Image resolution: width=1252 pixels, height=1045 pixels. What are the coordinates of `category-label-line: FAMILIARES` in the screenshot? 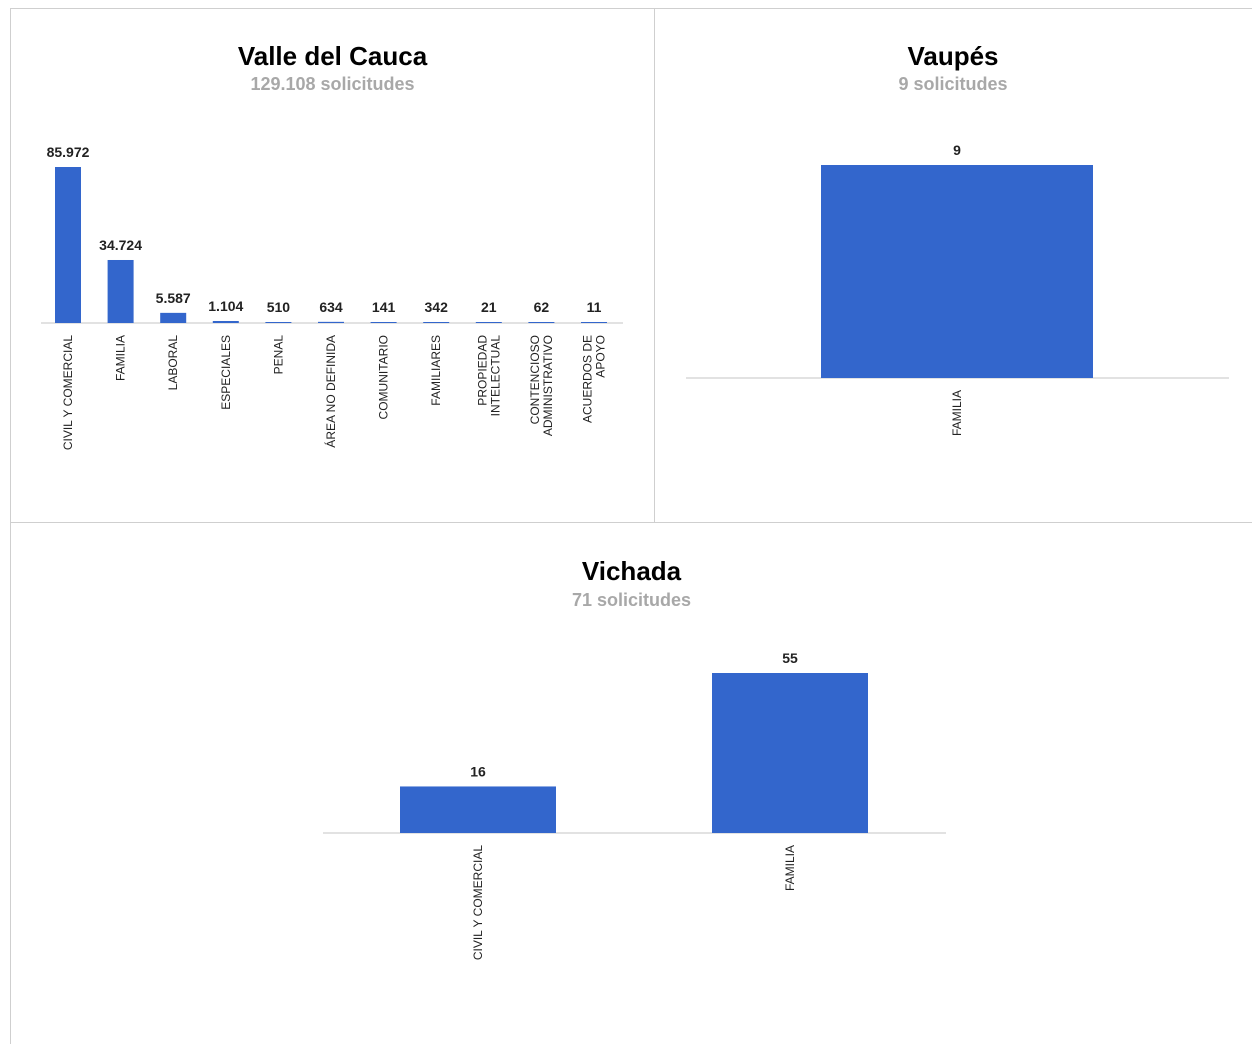 It's located at (436, 370).